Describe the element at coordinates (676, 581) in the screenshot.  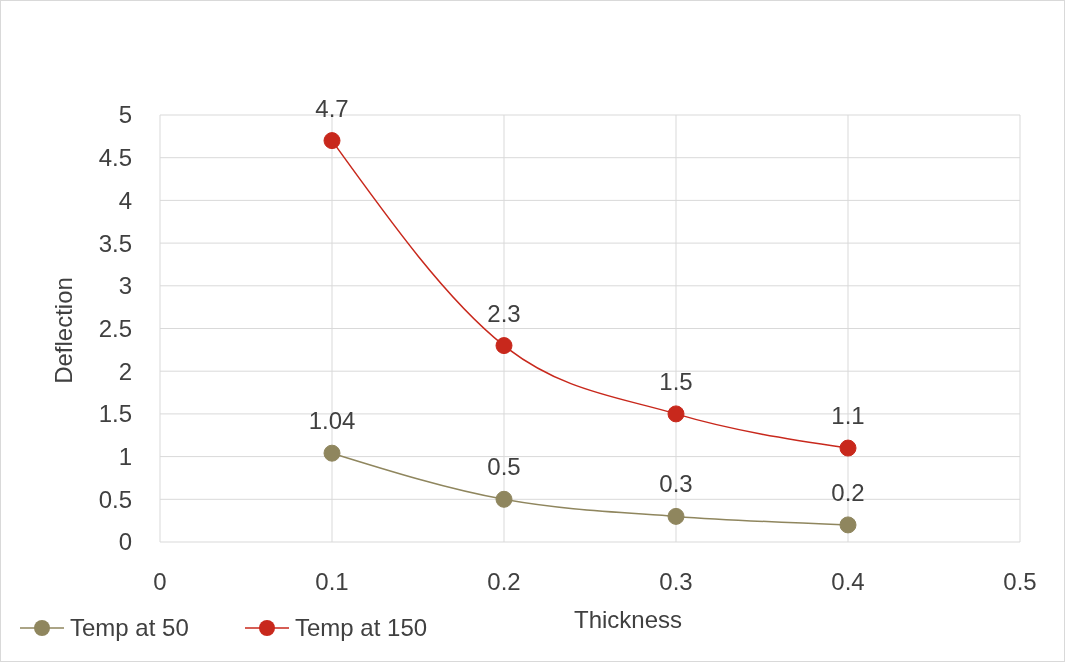
I see `x-tick-label: 0.3` at that location.